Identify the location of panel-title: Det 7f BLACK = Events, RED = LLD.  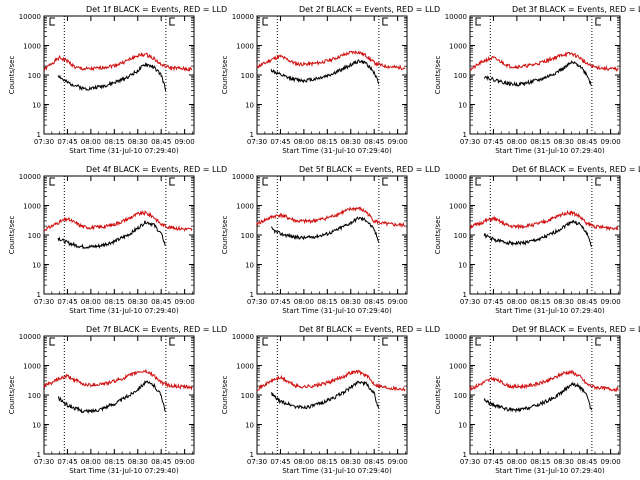
(156, 329).